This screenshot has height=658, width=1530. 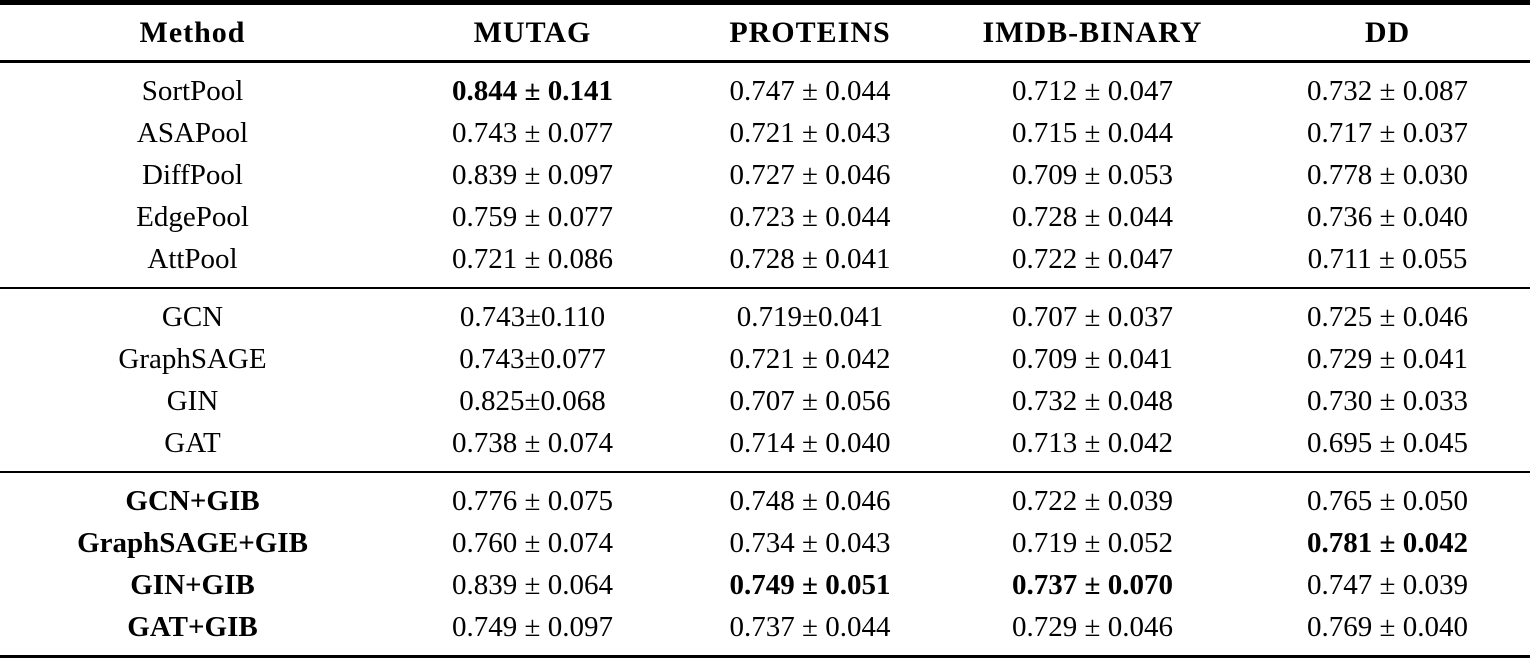 I want to click on value-cell: 0.732 ± 0.048, so click(x=1092, y=400).